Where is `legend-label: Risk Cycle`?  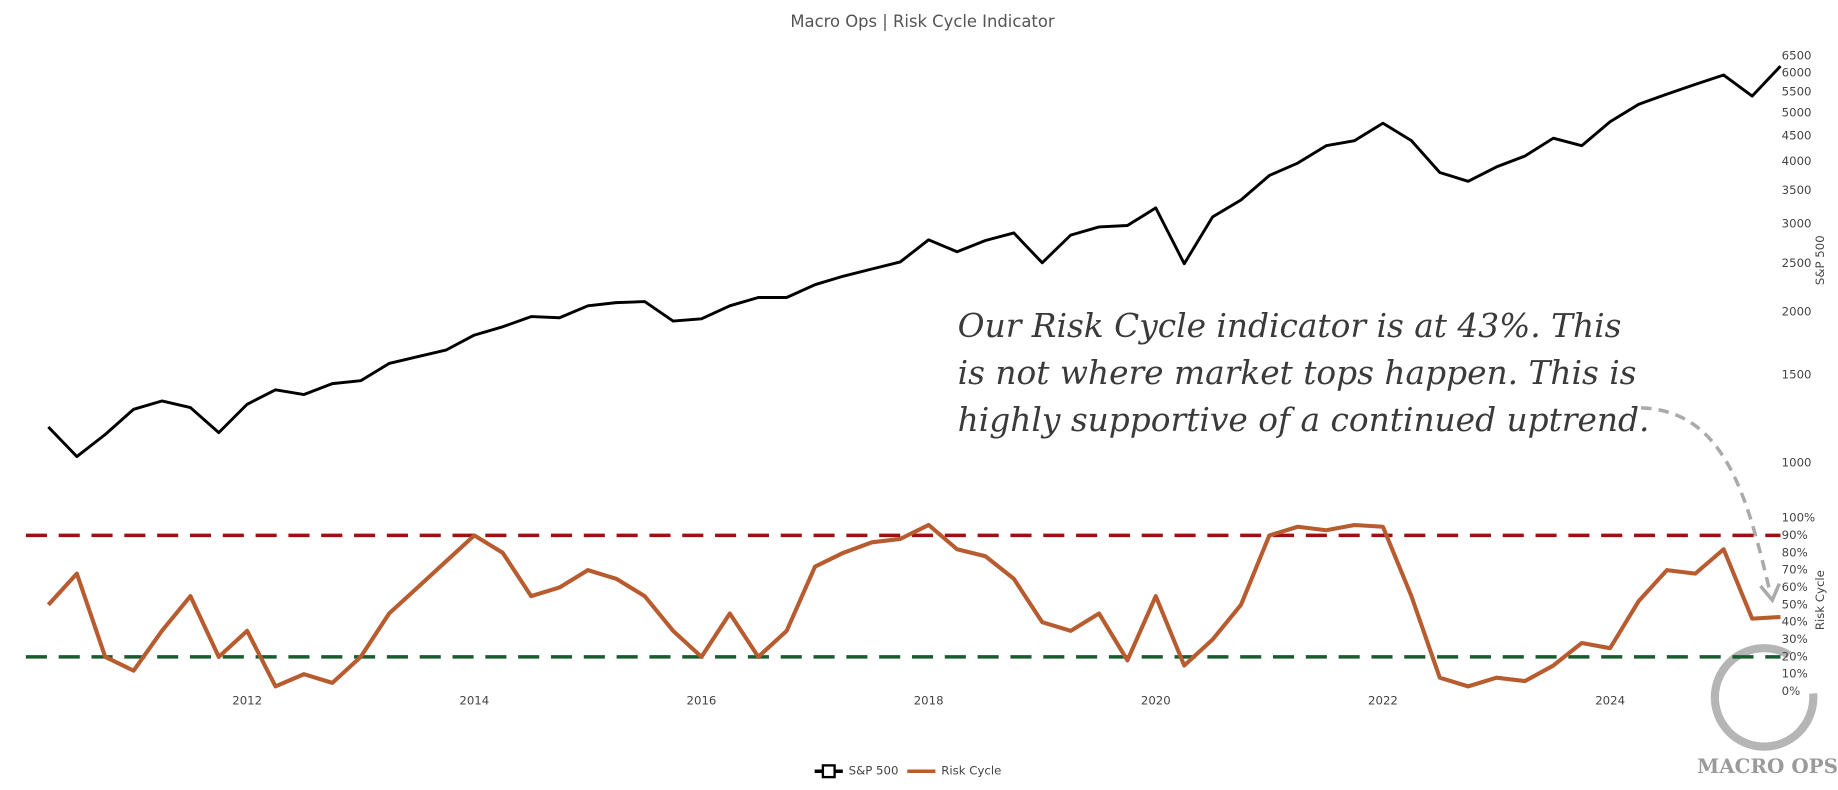 legend-label: Risk Cycle is located at coordinates (971, 771).